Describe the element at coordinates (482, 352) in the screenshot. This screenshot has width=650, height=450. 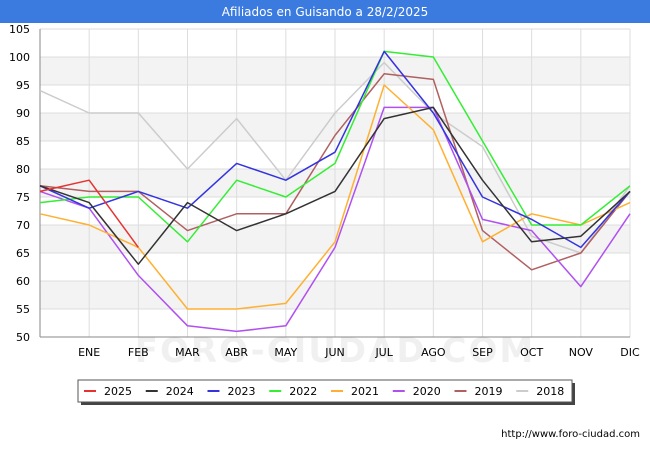
I see `x-tick-label: SEP` at that location.